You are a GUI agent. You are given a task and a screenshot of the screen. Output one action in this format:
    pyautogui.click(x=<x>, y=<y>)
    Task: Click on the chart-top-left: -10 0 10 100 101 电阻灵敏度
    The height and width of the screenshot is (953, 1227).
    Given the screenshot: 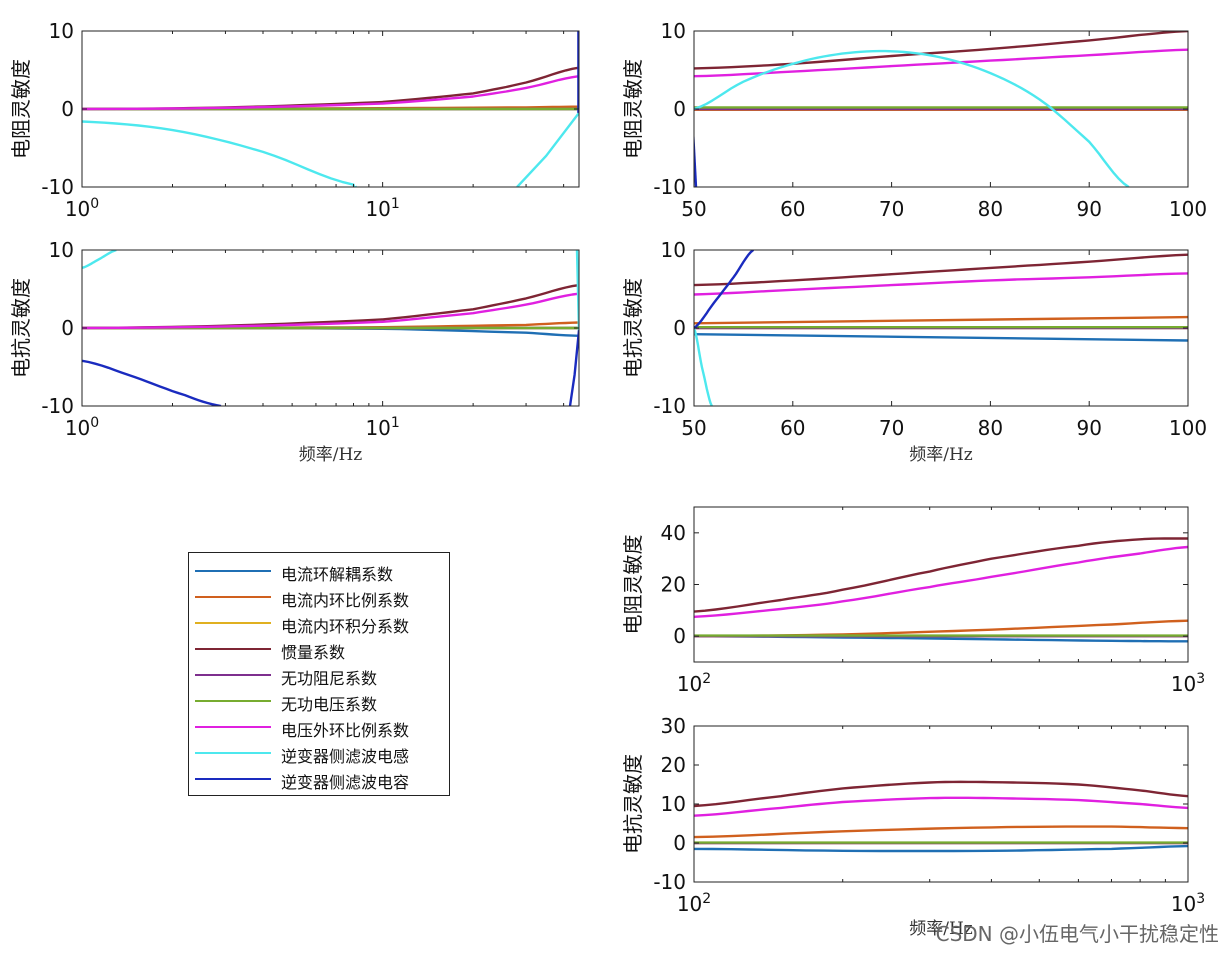 What is the action you would take?
    pyautogui.click(x=294, y=120)
    